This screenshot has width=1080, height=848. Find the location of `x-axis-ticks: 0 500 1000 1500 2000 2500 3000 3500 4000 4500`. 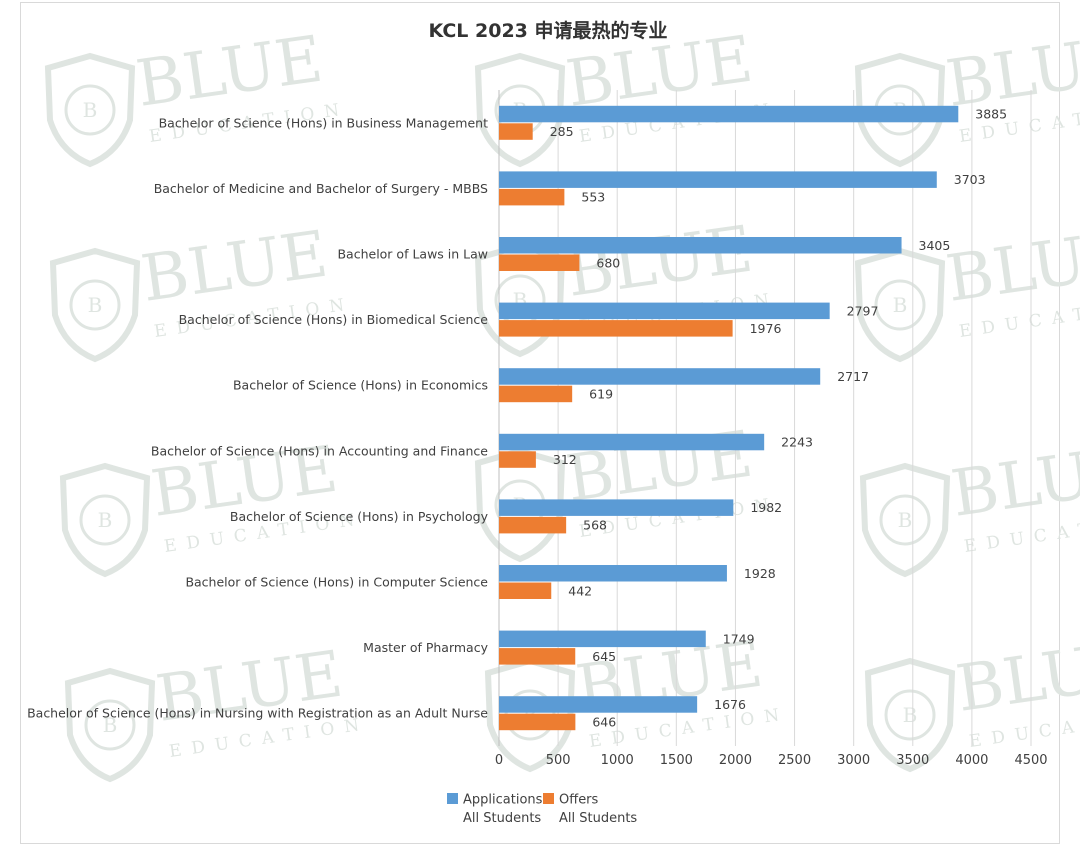

x-axis-ticks: 0 500 1000 1500 2000 2500 3000 3500 4000 4500 is located at coordinates (771, 760).